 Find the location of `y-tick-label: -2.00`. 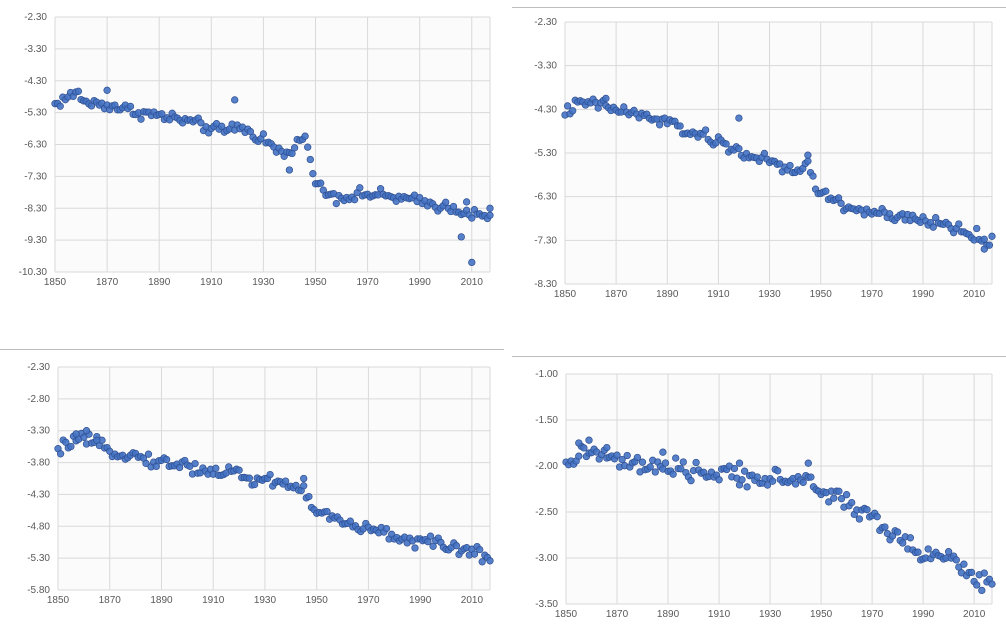

y-tick-label: -2.00 is located at coordinates (546, 466).